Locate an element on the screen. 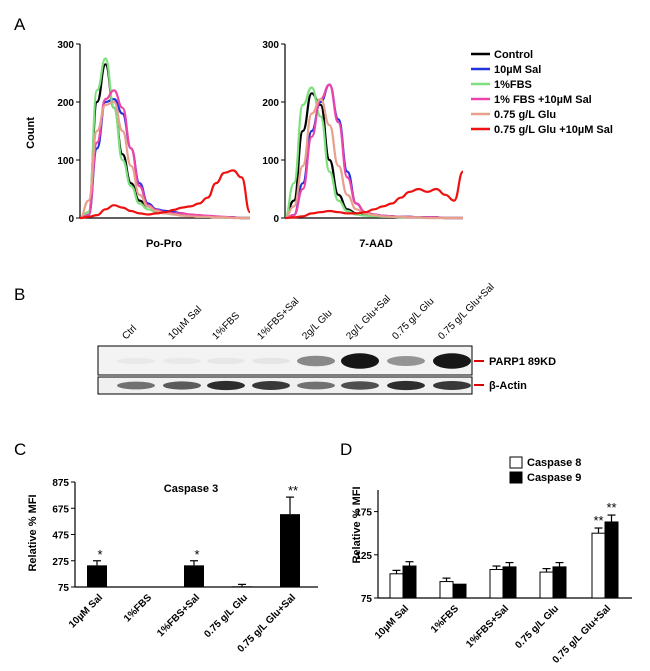 This screenshot has width=650, height=671. histogram-7-aad-ytick-label-100: 100 is located at coordinates (270, 161).